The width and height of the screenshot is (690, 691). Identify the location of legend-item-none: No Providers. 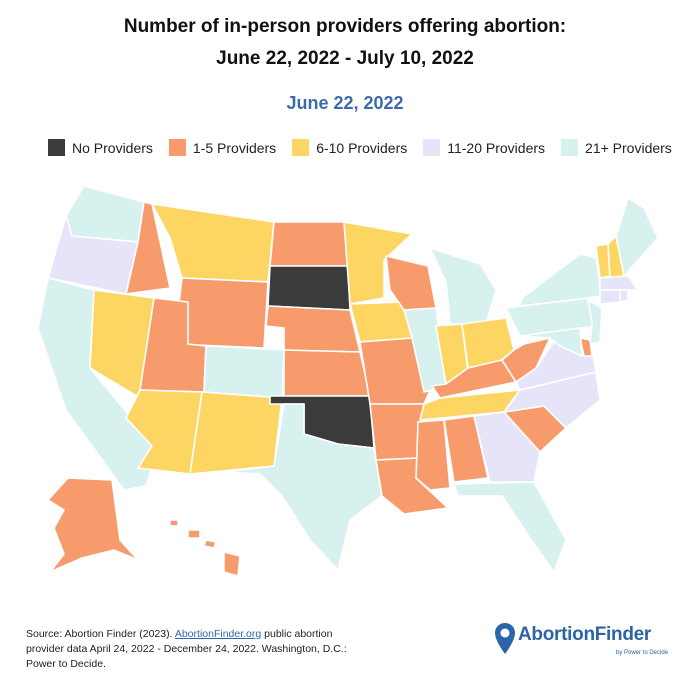
(100, 147).